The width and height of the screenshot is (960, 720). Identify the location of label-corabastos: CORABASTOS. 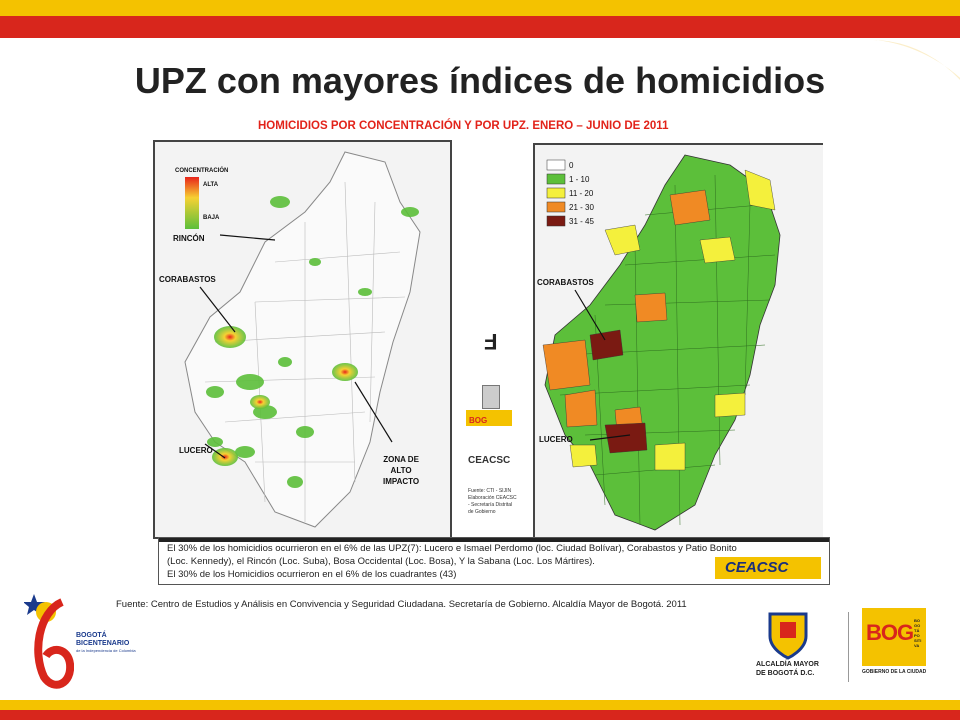
(187, 279).